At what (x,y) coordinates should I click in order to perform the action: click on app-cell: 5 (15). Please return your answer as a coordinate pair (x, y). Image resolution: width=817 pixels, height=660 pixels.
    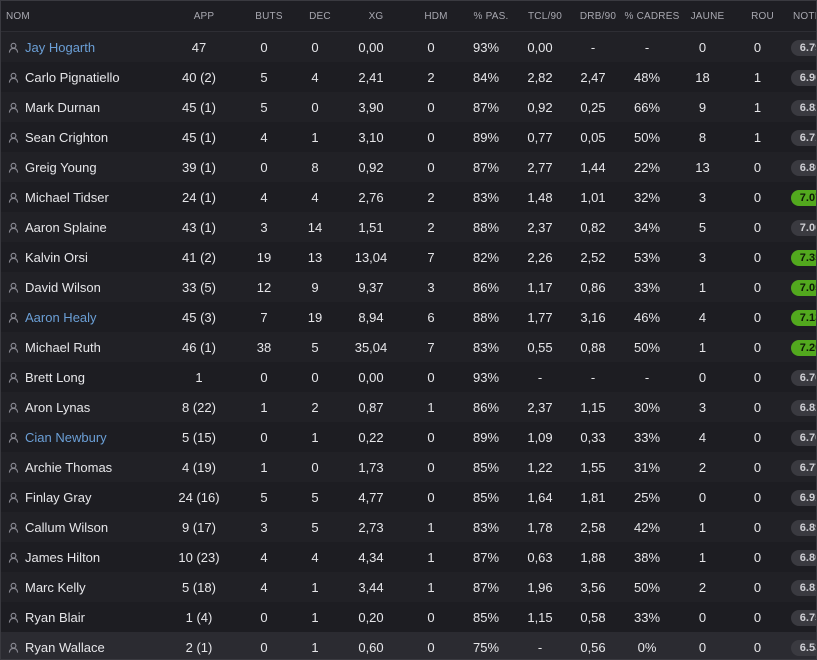
    Looking at the image, I should click on (199, 437).